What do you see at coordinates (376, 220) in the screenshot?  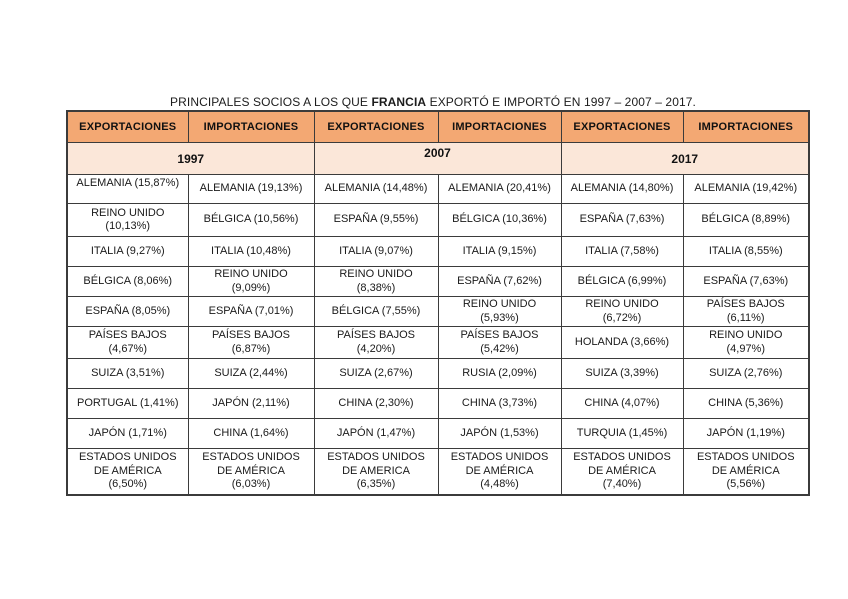 I see `partner-cell: ESPAÑA (9,55%)` at bounding box center [376, 220].